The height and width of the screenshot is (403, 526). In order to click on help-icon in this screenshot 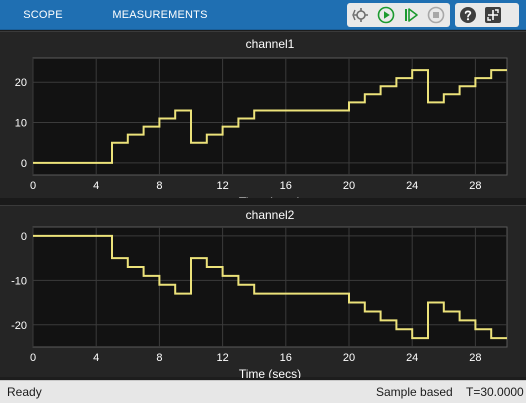, I will do `click(468, 15)`.